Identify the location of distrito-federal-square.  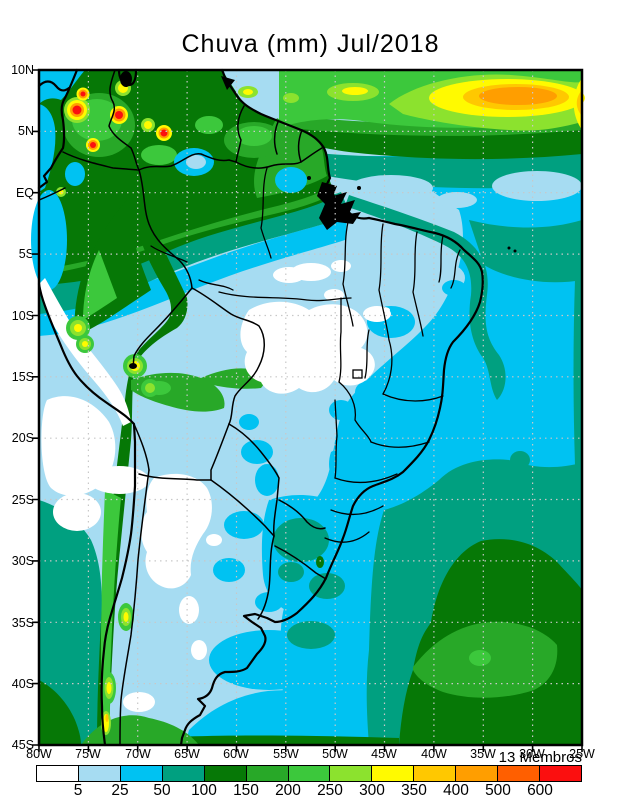
(357, 374).